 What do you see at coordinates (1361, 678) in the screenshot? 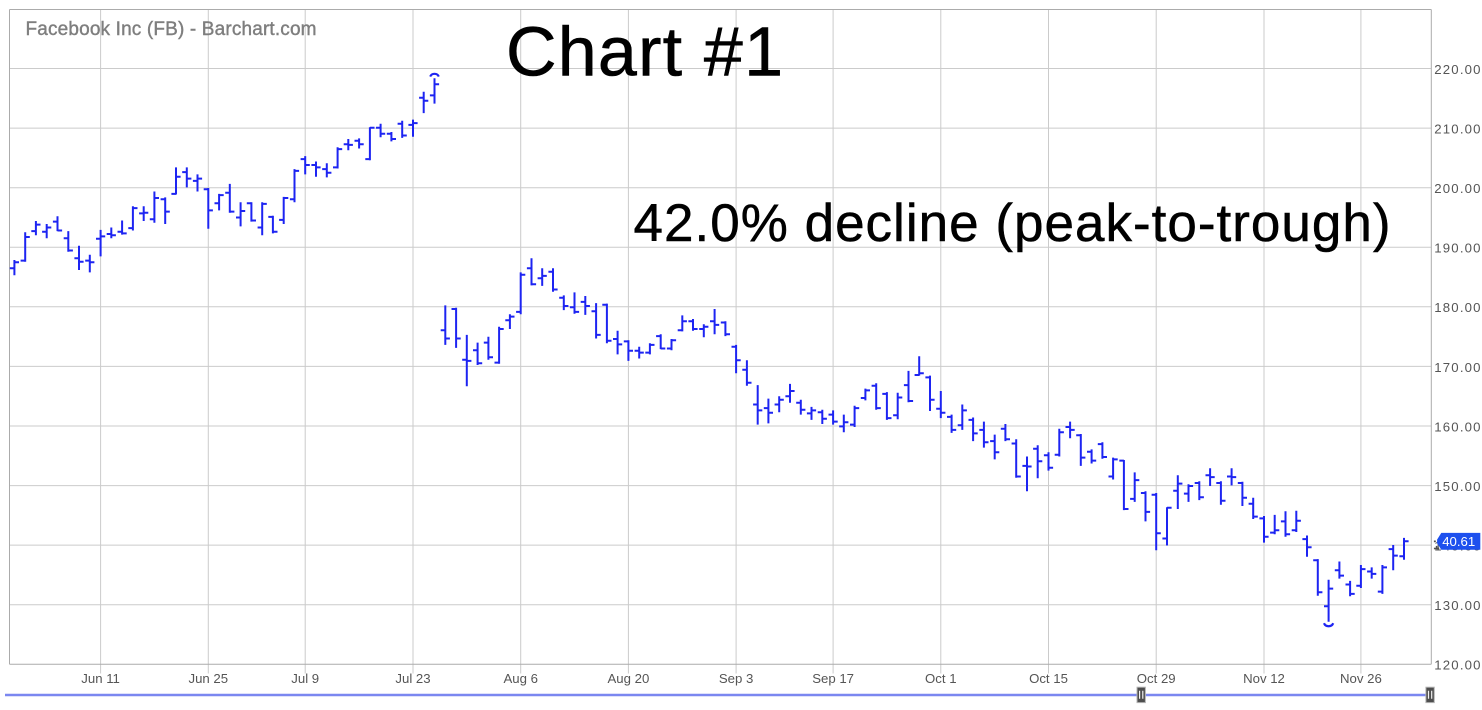
I see `svg-text: Nov 26` at bounding box center [1361, 678].